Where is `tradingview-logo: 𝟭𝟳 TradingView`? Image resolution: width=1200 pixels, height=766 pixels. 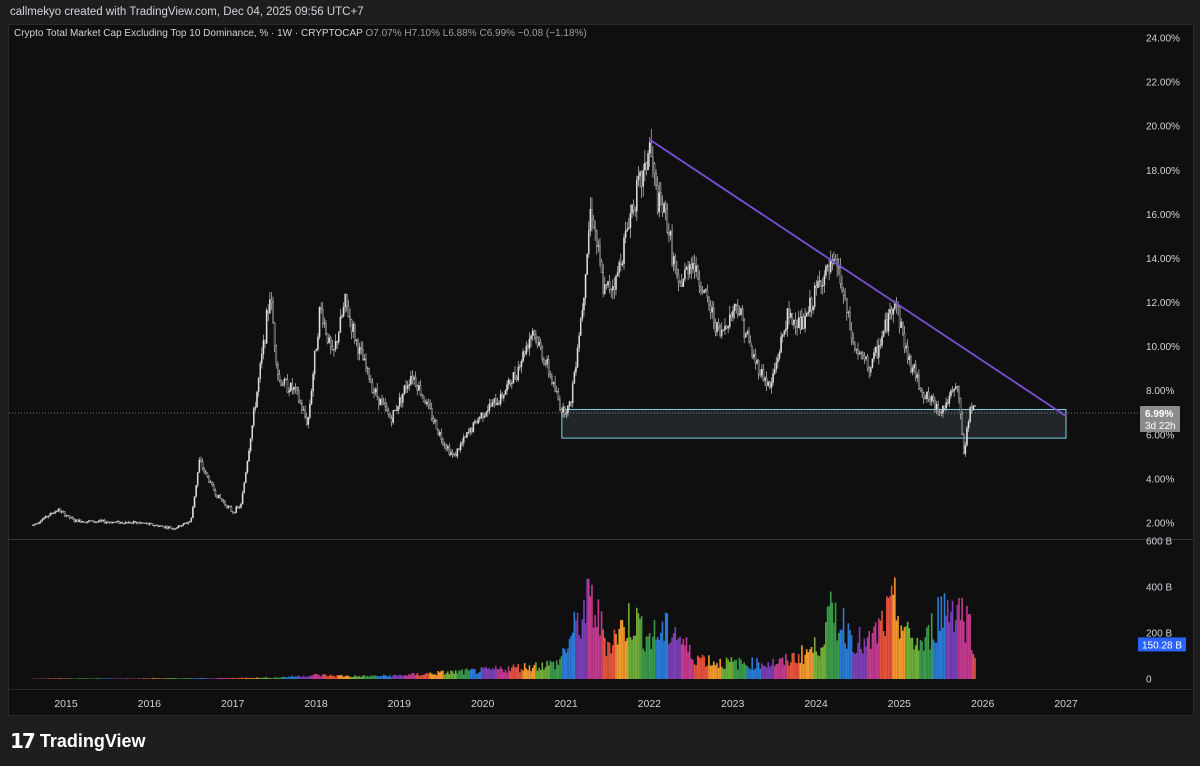 tradingview-logo: 𝟭𝟳 TradingView is located at coordinates (78, 741).